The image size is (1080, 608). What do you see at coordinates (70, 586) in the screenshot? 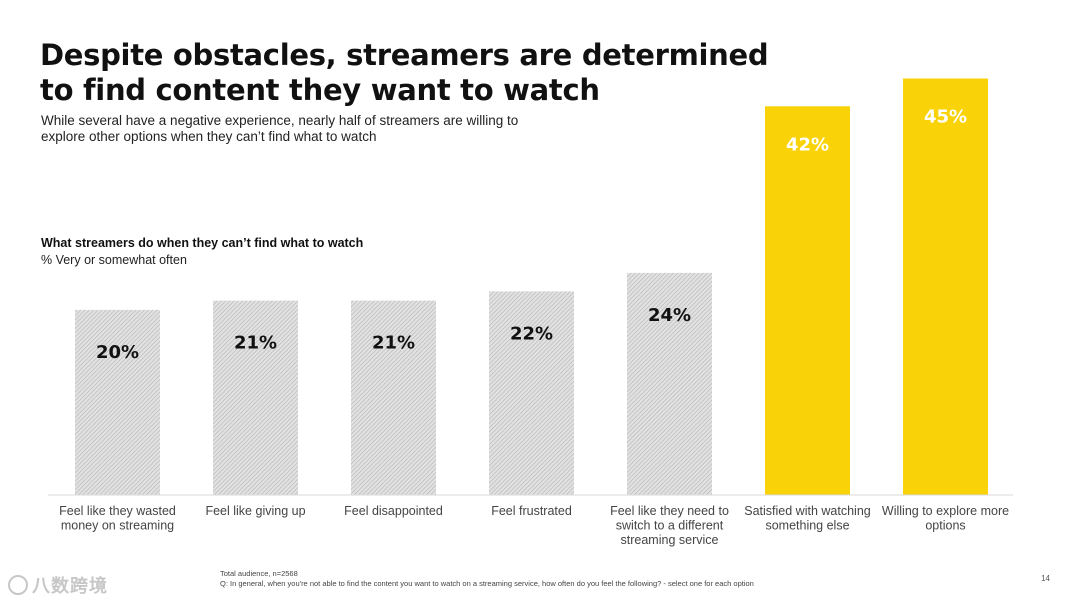
I see `watermark-text: 八数跨境` at bounding box center [70, 586].